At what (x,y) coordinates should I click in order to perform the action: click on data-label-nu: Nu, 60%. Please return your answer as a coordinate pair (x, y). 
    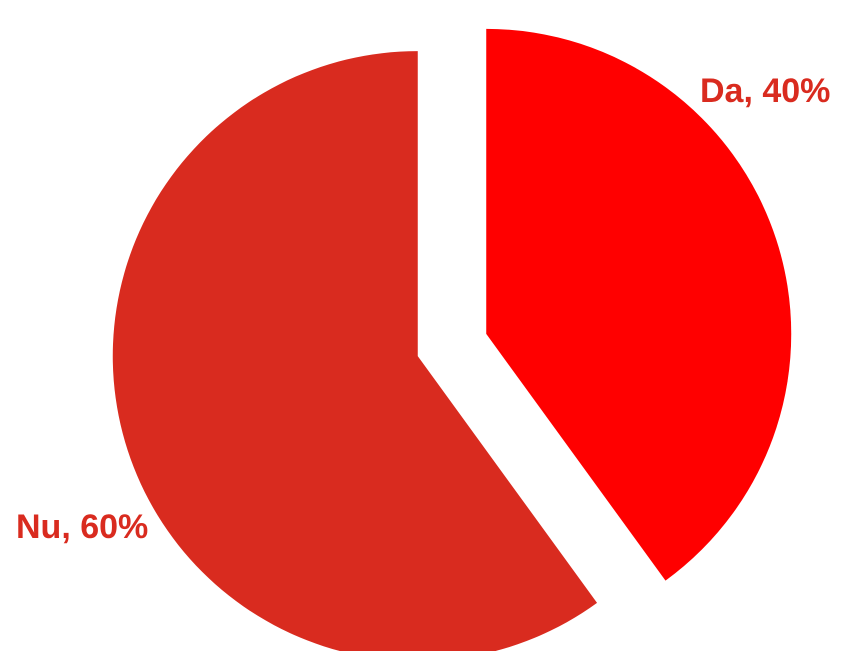
    Looking at the image, I should click on (82, 527).